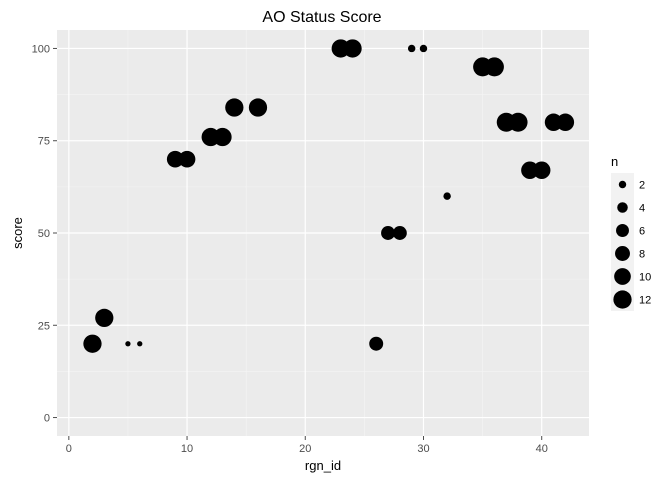 This screenshot has width=672, height=480. What do you see at coordinates (69, 449) in the screenshot?
I see `x-tick-label: 0` at bounding box center [69, 449].